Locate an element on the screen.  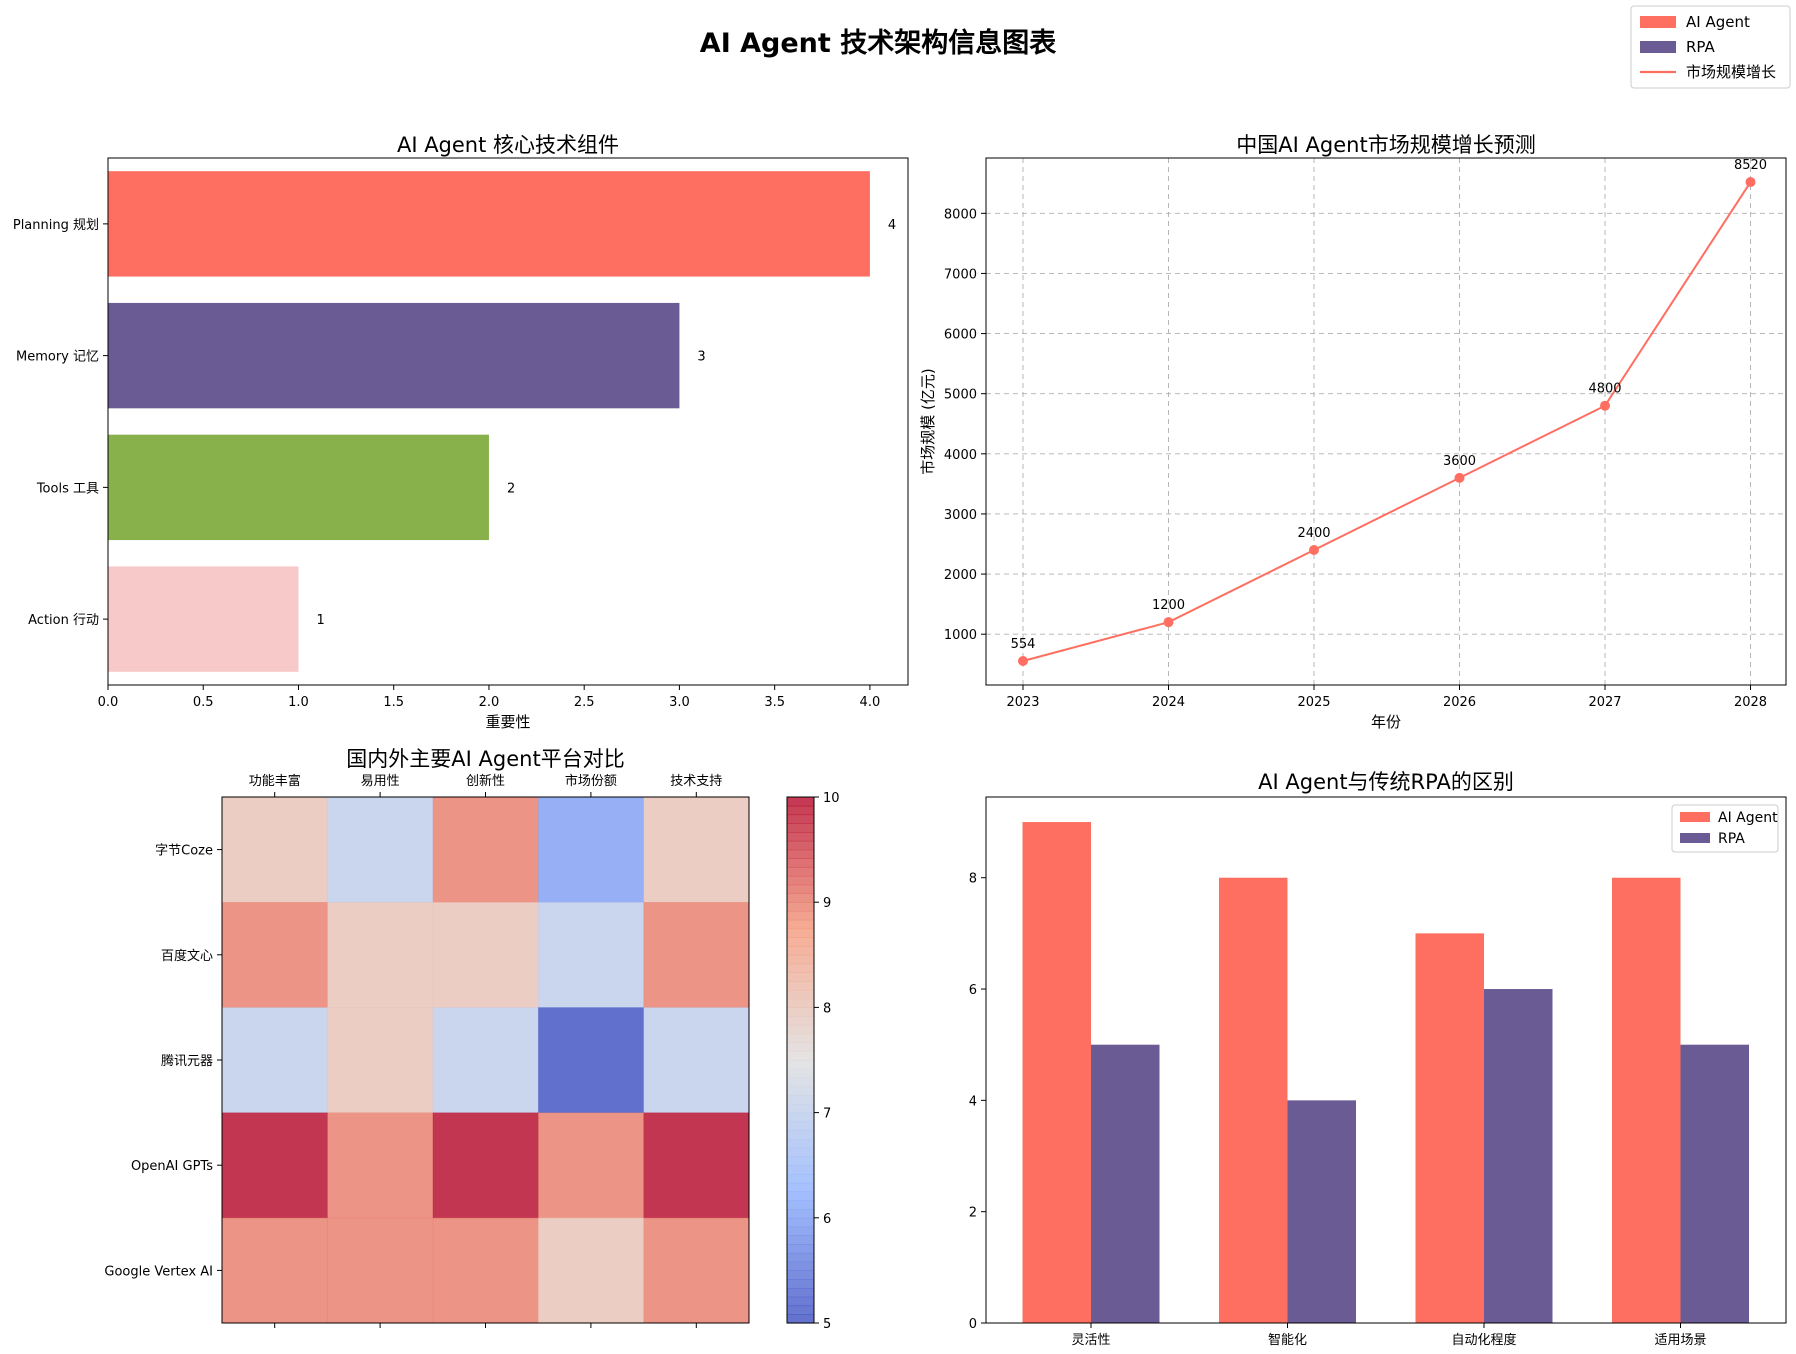
bar-value-label: 3 is located at coordinates (701, 357).